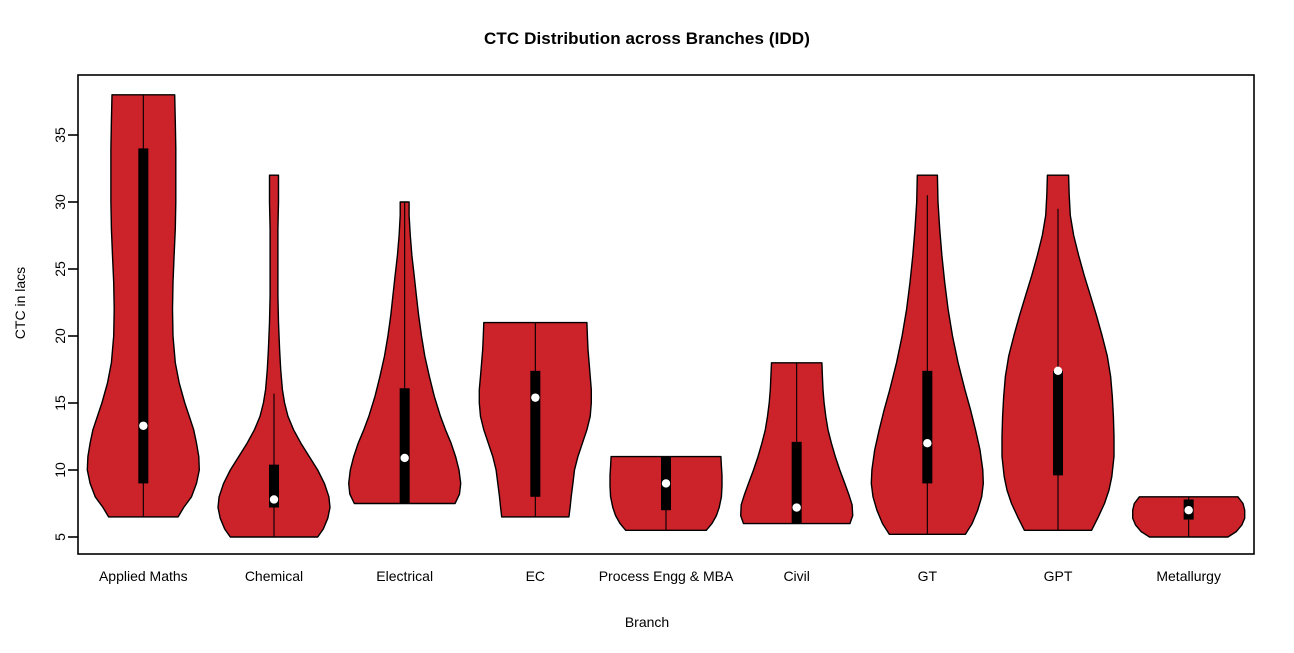 Image resolution: width=1294 pixels, height=653 pixels. What do you see at coordinates (143, 576) in the screenshot?
I see `x-tick-label: Applied Maths` at bounding box center [143, 576].